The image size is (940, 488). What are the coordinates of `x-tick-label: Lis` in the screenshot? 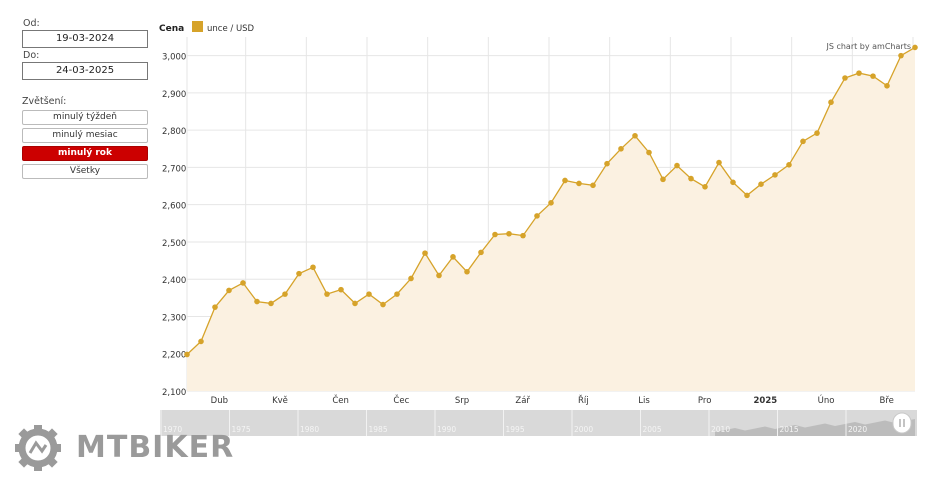 It's located at (644, 401).